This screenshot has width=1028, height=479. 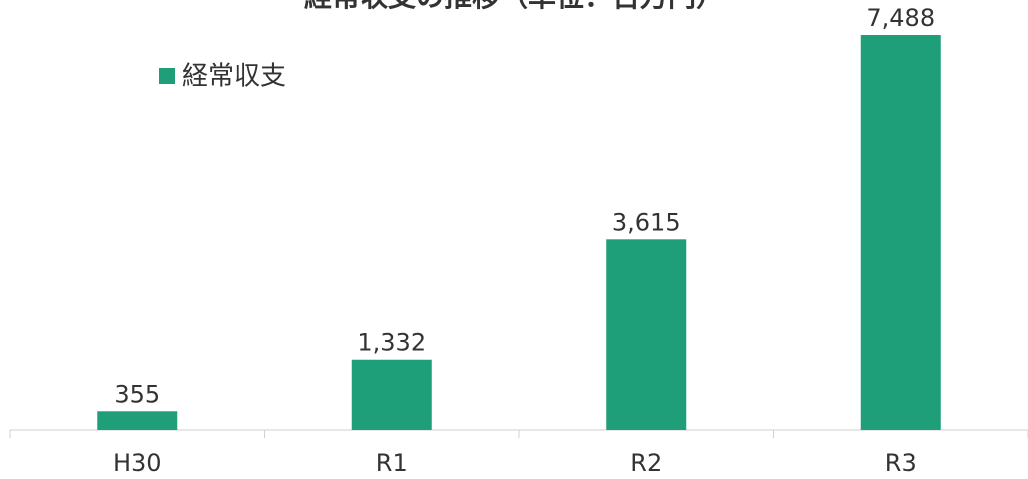 I want to click on x-tick-label: R2, so click(x=646, y=463).